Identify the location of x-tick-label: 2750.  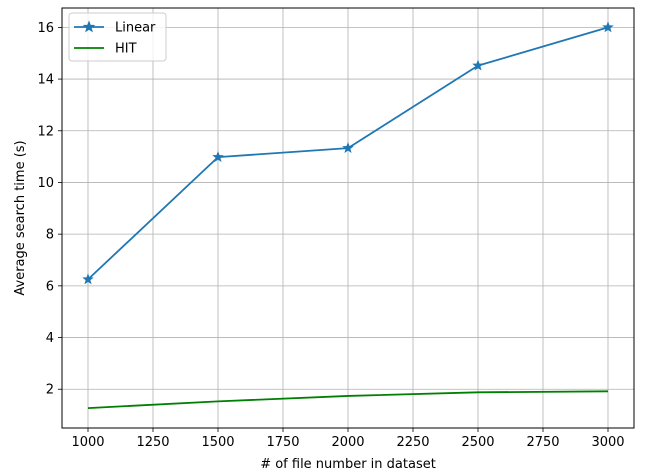
(542, 442).